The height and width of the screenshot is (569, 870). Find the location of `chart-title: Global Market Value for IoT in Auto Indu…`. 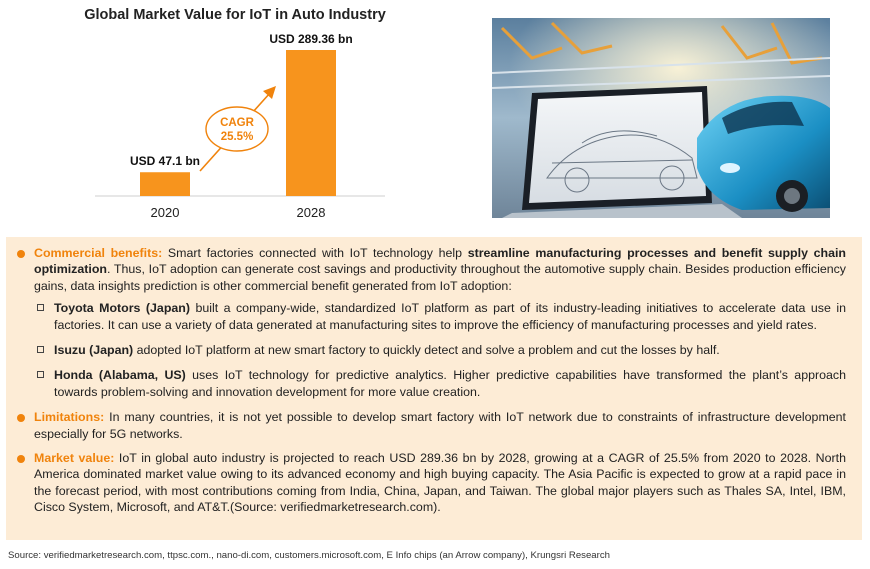

chart-title: Global Market Value for IoT in Auto Indu… is located at coordinates (235, 15).